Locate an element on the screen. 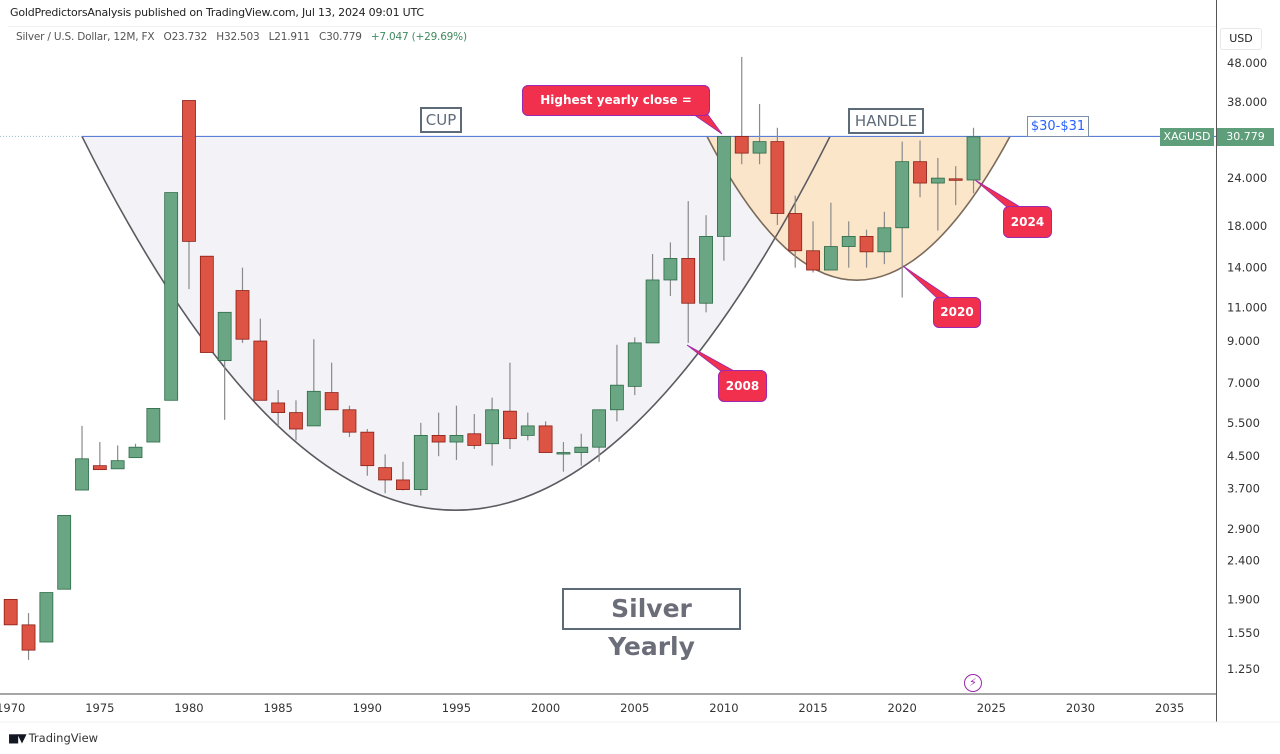 The image size is (1280, 754). candle-1993 is located at coordinates (420, 462).